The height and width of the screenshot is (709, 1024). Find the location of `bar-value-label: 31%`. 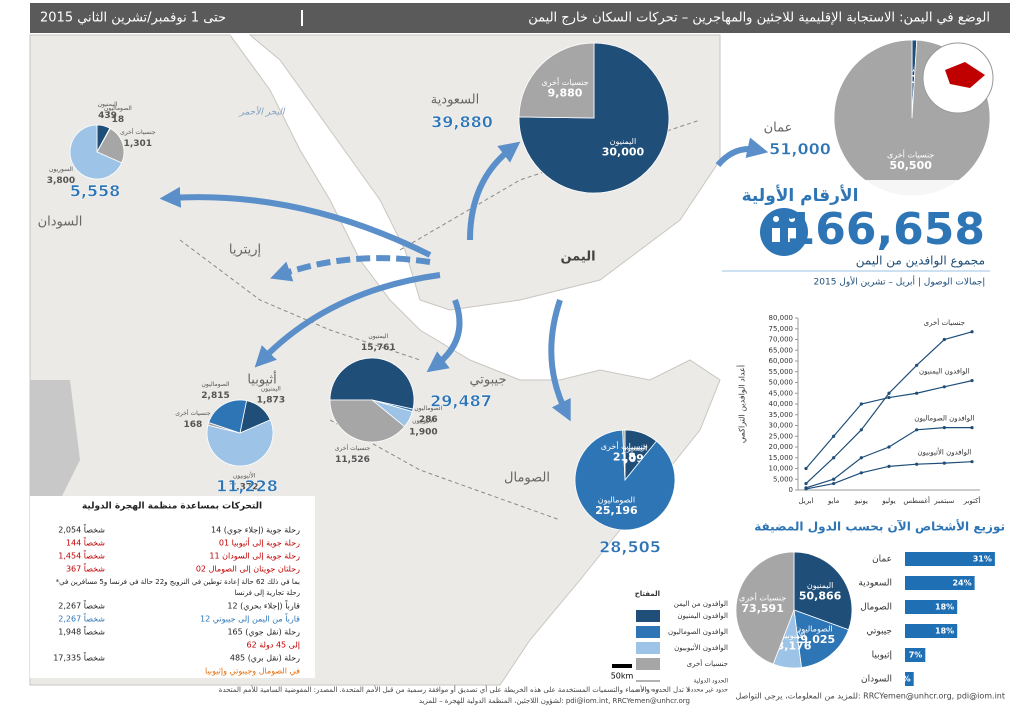

bar-value-label: 31% is located at coordinates (982, 559).